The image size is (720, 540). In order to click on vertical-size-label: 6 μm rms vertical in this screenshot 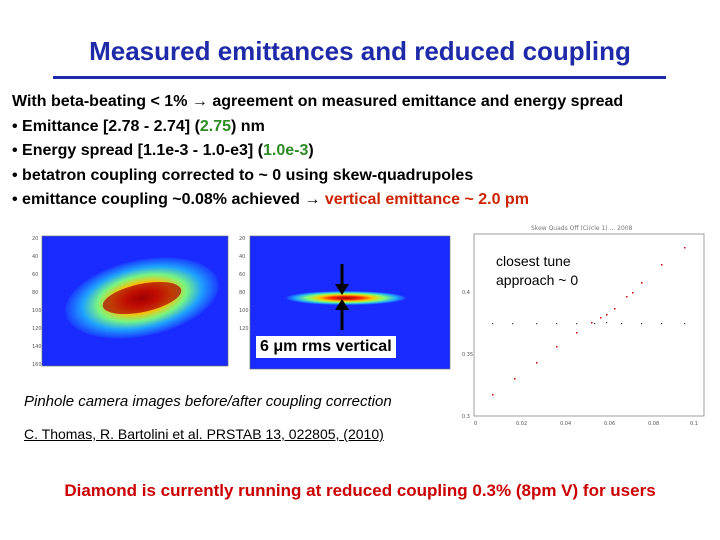, I will do `click(326, 347)`.